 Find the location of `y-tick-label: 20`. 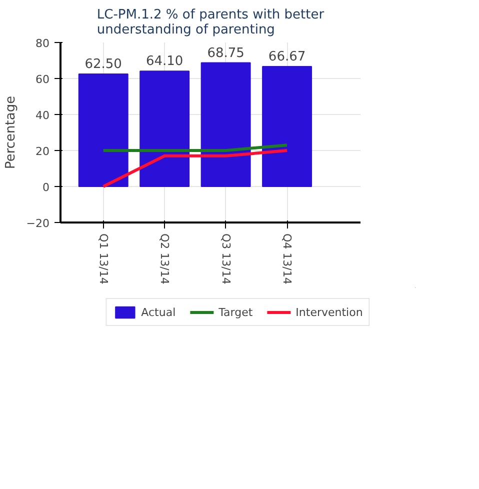

y-tick-label: 20 is located at coordinates (43, 151).